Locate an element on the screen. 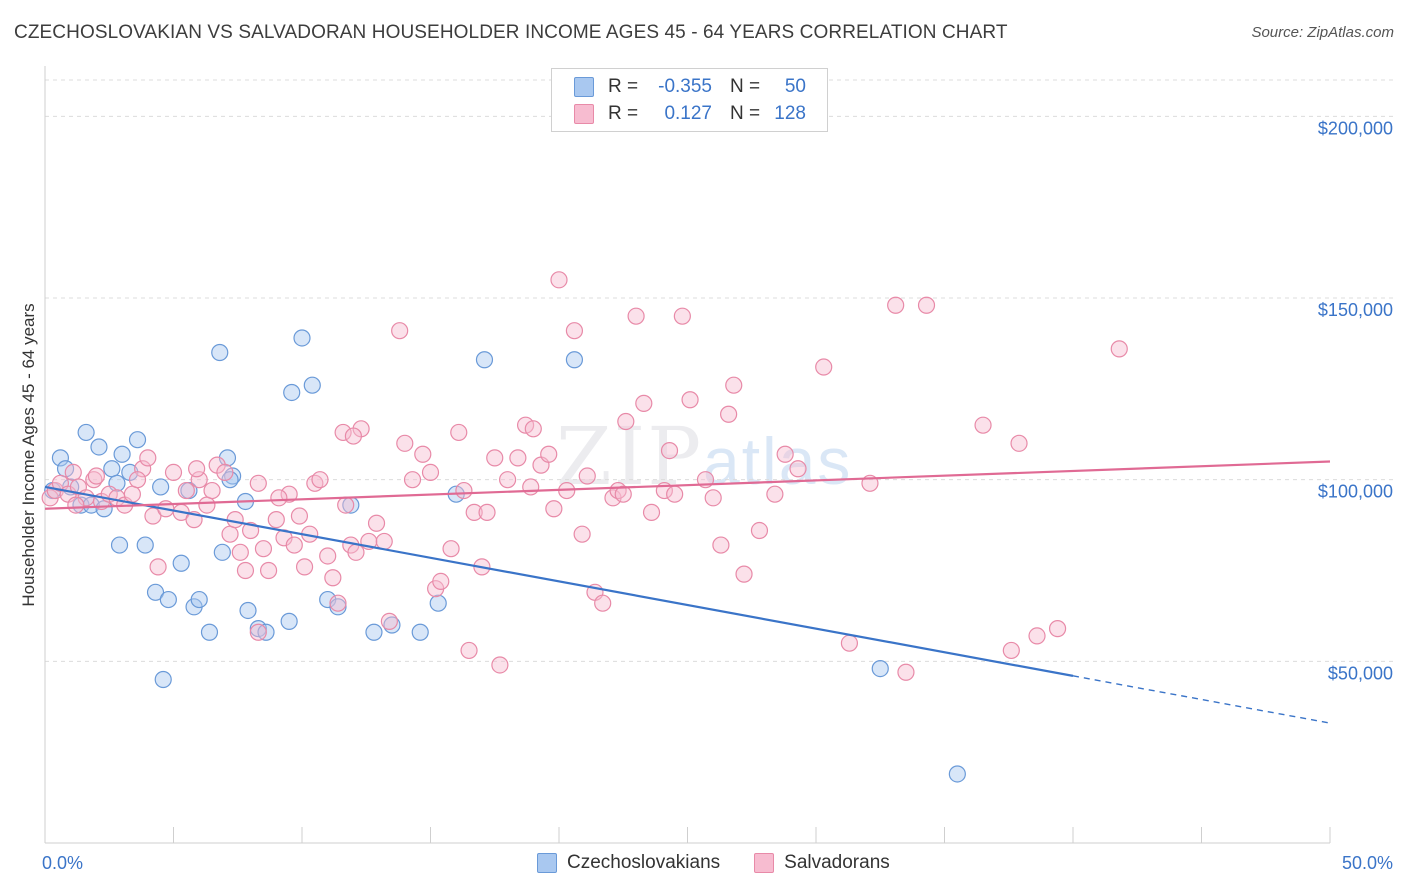 This screenshot has height=892, width=1406. y-tick-label: $200,000 is located at coordinates (1355, 128).